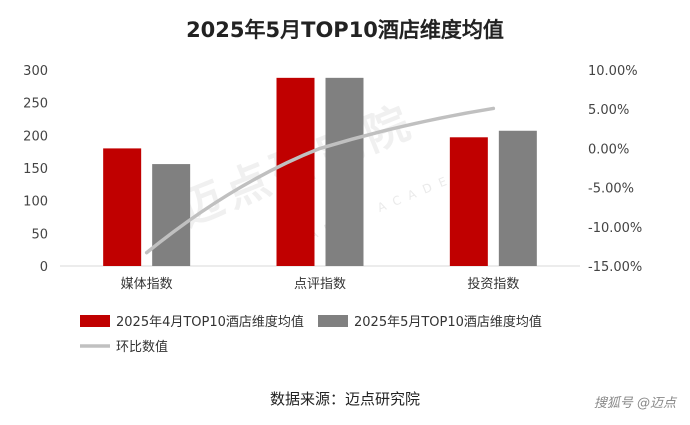 Image resolution: width=690 pixels, height=425 pixels. Describe the element at coordinates (634, 403) in the screenshot. I see `brand-credit: 搜狐号 @迈点` at that location.